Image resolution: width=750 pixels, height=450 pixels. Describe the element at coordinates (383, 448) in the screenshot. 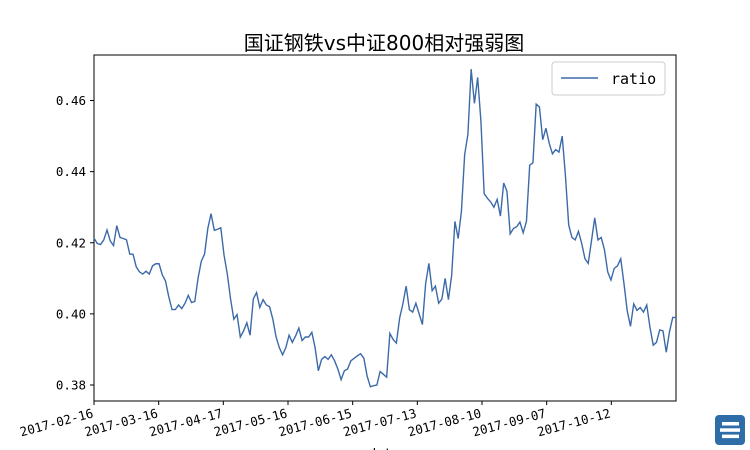

I see `x-axis-label: date` at that location.